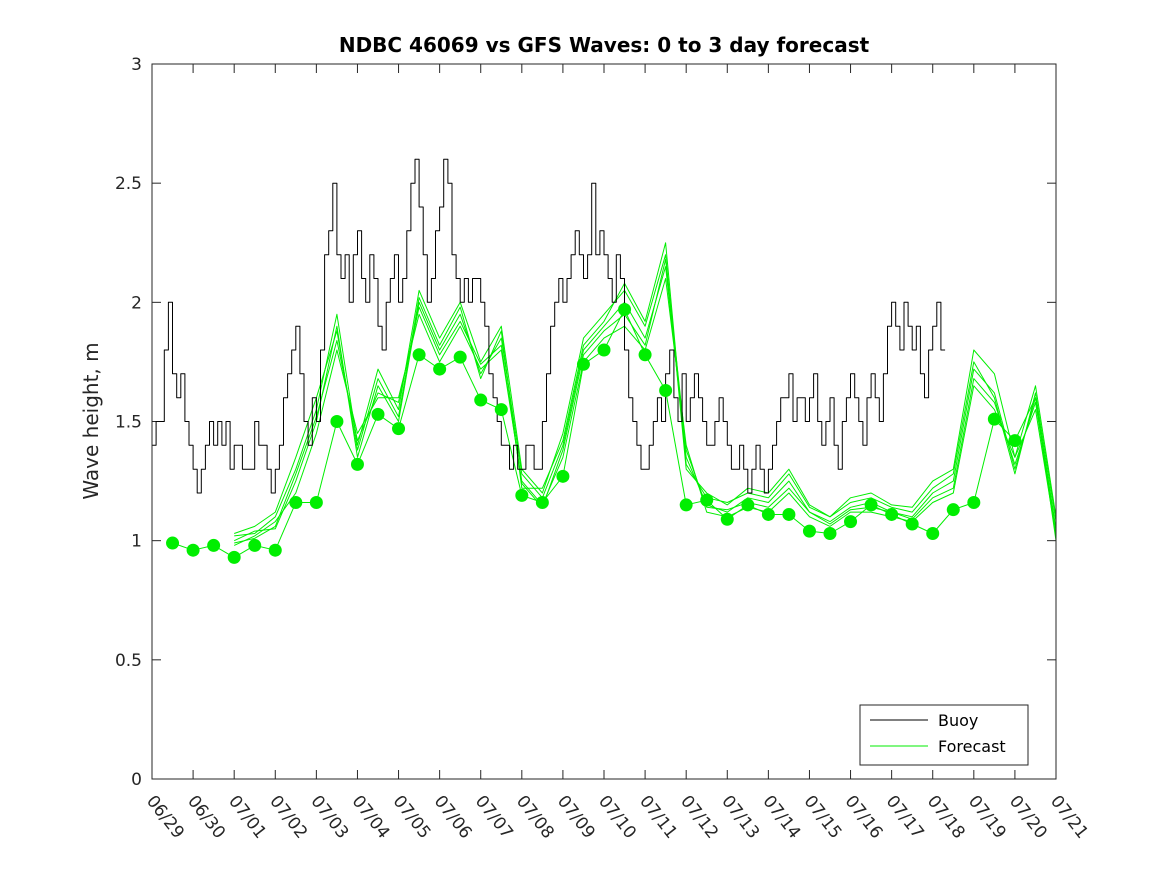 The image size is (1167, 875). I want to click on y-axis-label: Wave height, m, so click(91, 420).